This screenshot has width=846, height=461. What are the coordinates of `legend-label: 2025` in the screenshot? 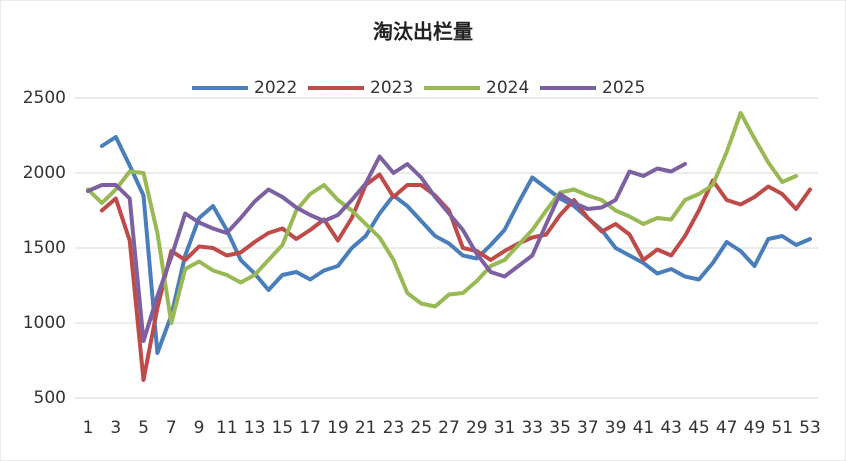 It's located at (623, 88).